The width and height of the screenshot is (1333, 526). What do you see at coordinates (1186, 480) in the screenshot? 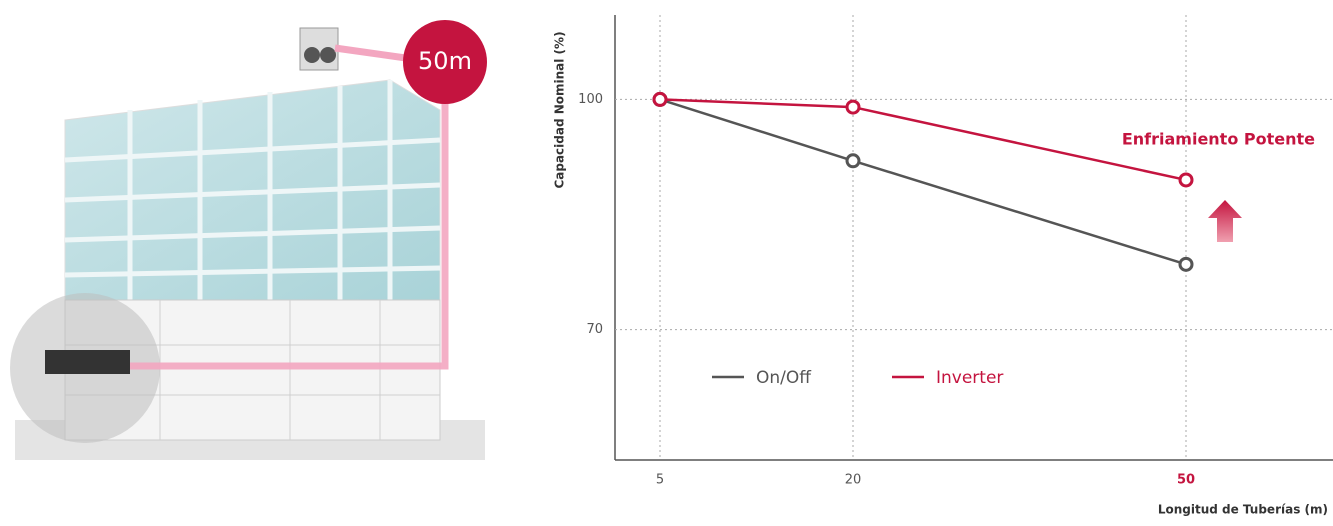
I see `x-tick-label: 50` at bounding box center [1186, 480].